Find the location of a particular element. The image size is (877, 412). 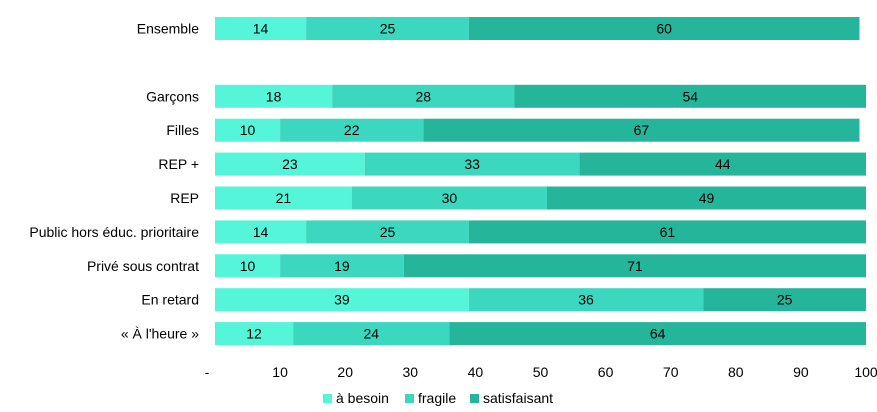

data-label: 49 is located at coordinates (707, 198).